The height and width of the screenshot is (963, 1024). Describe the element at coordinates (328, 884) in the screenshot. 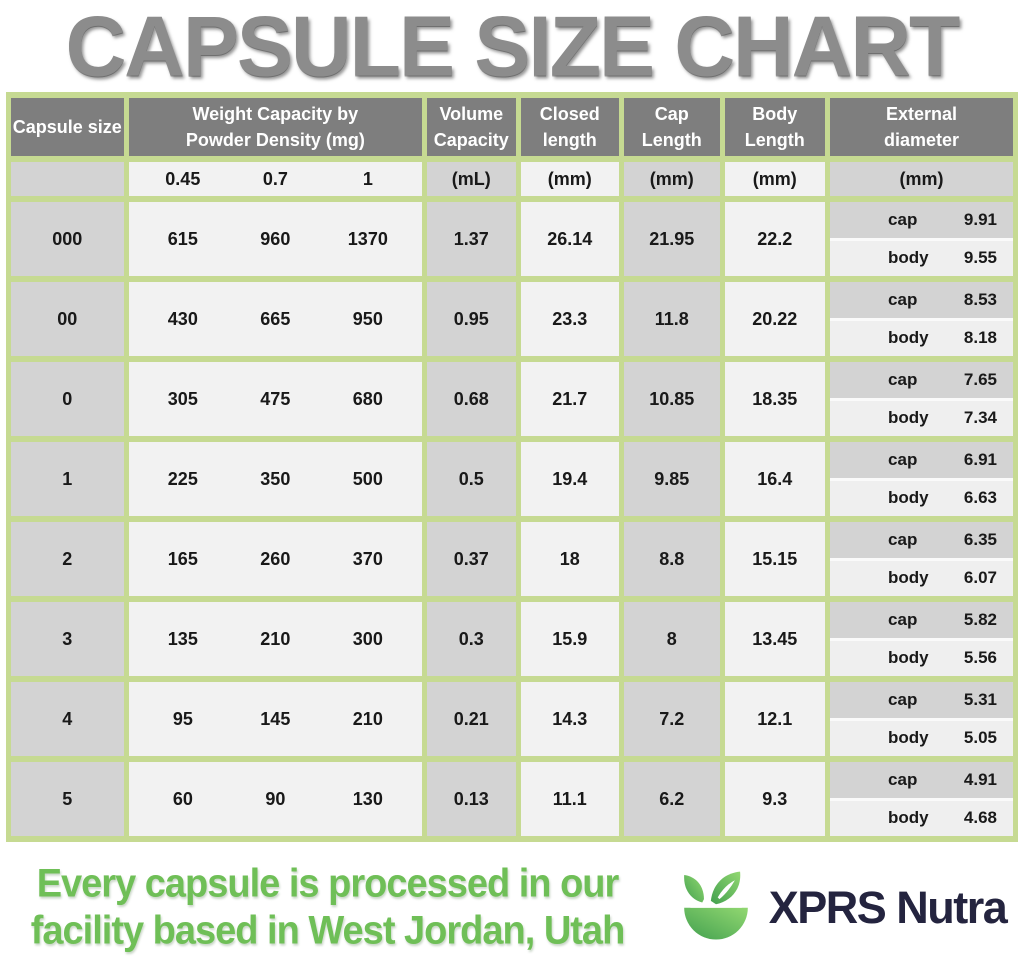

I see `tagline-line1: Every capsule is processed in our` at that location.